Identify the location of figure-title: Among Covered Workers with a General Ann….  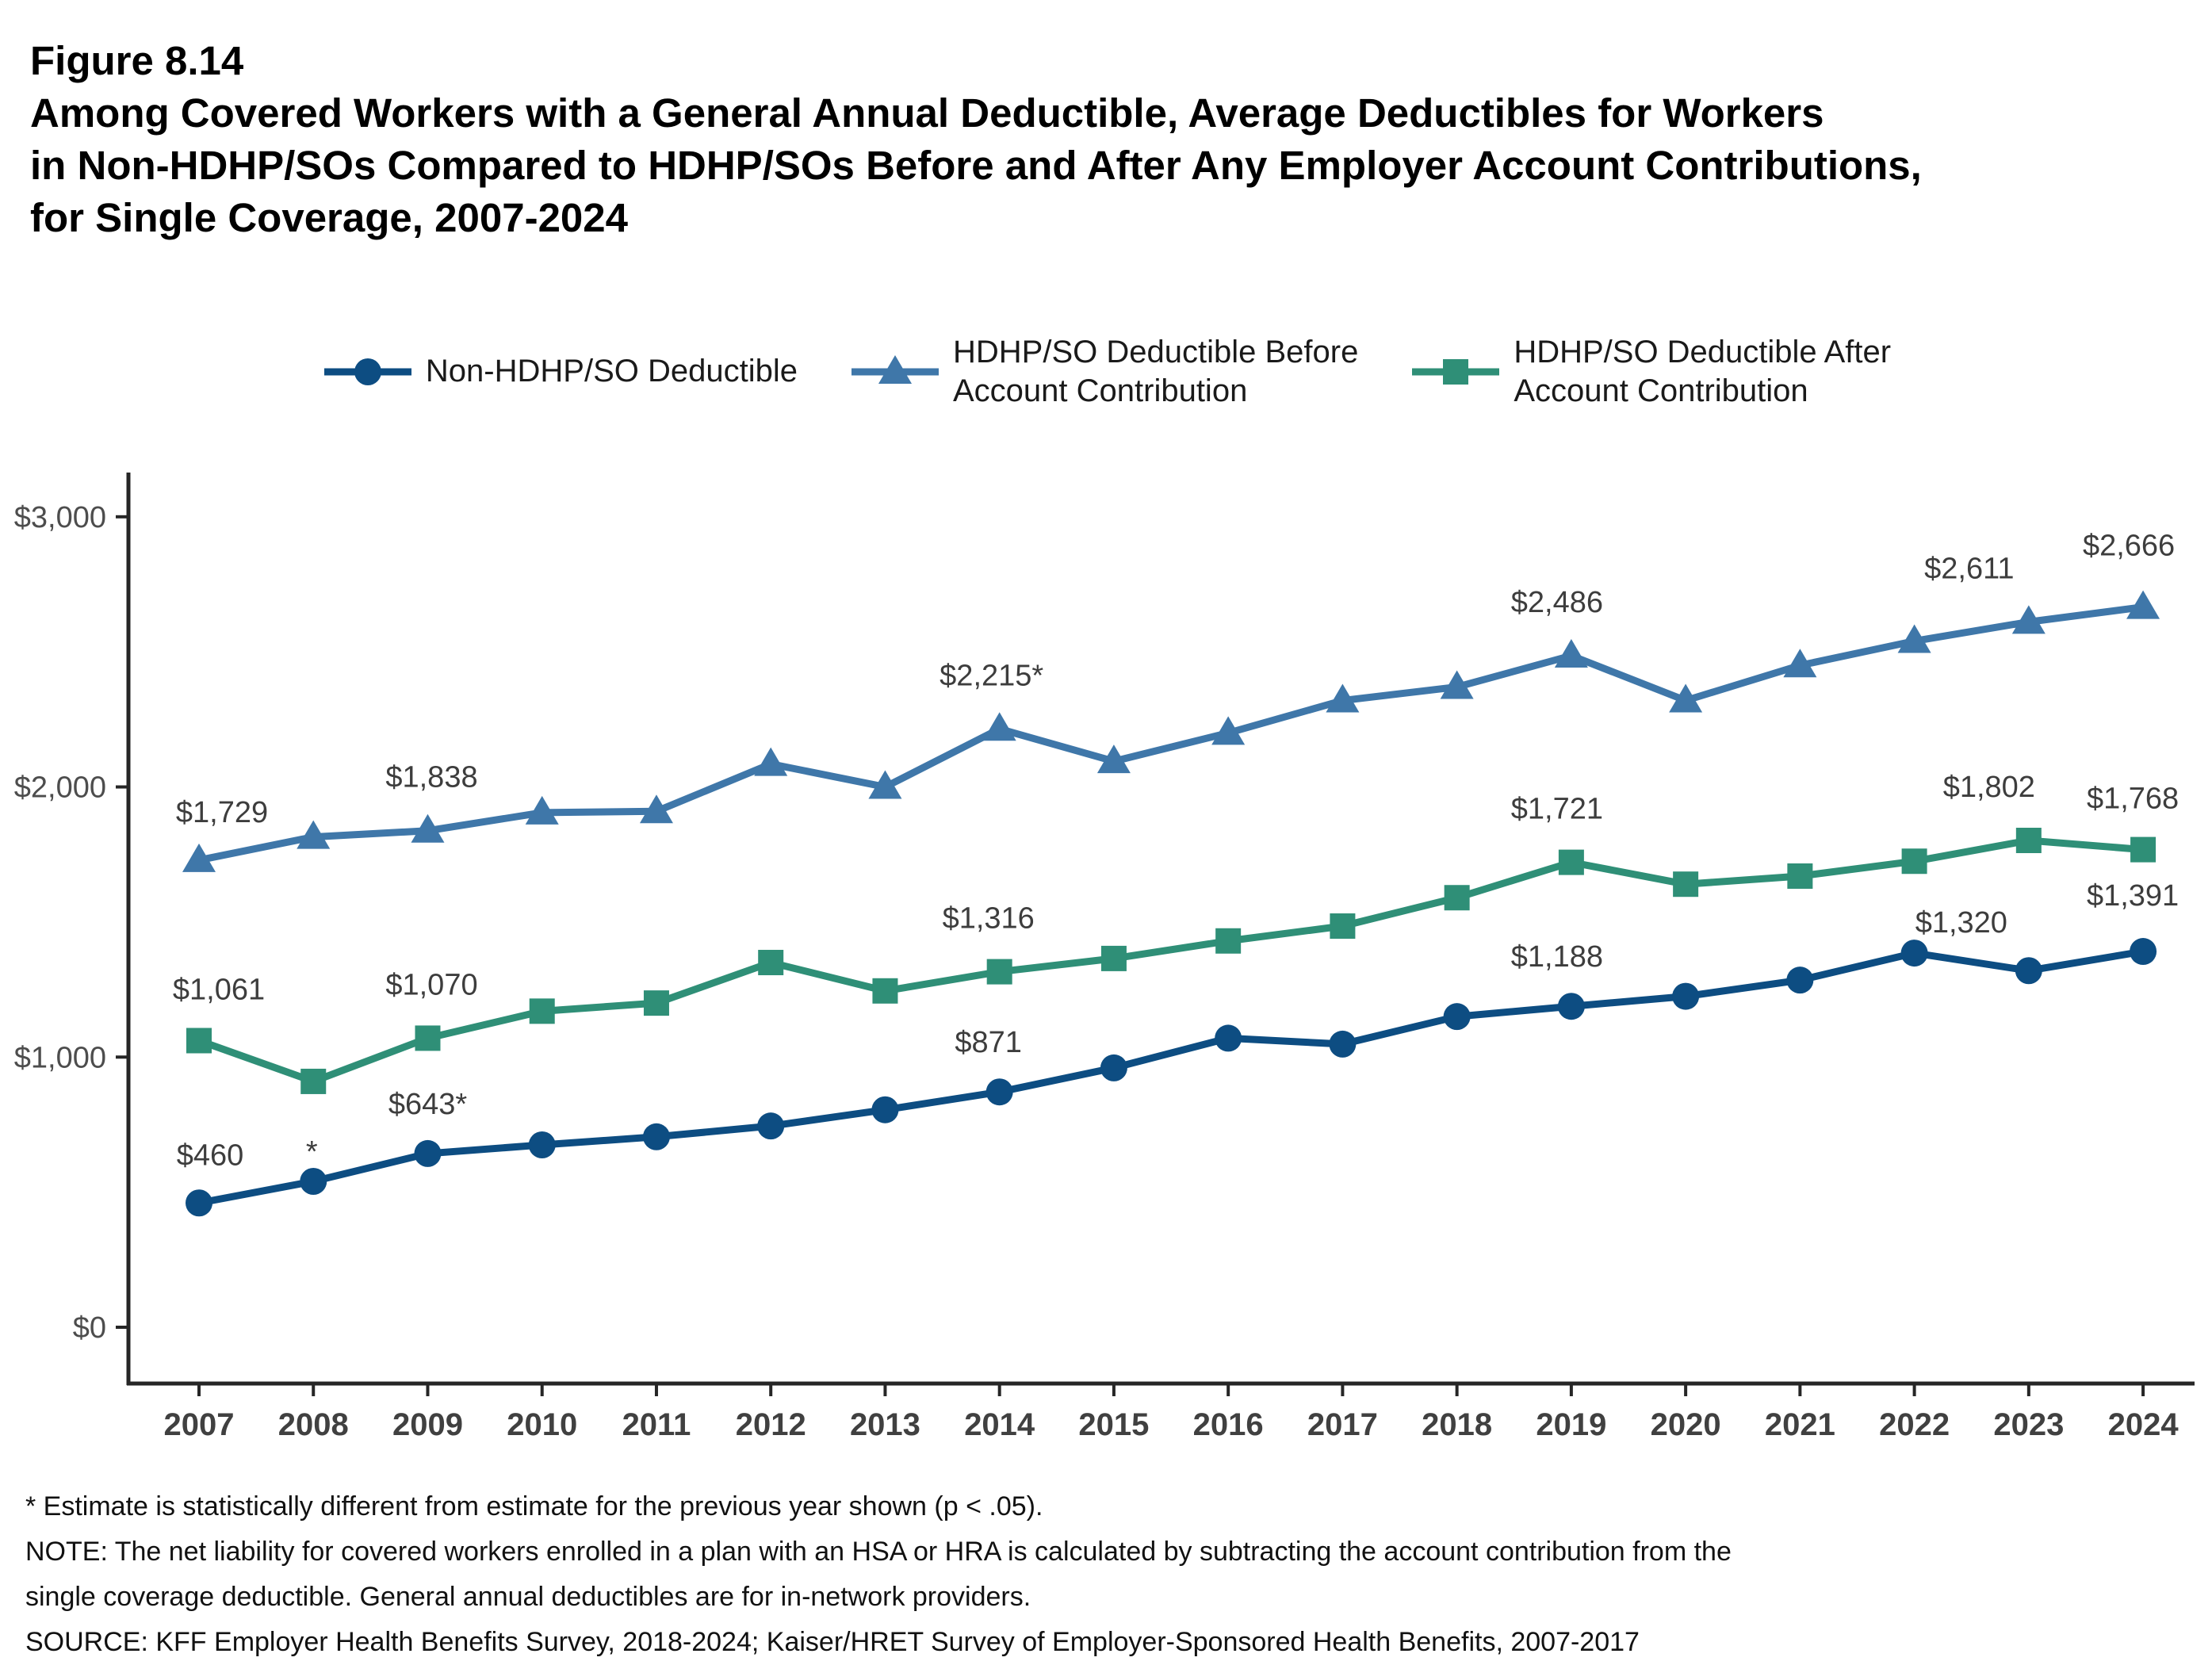
(976, 165).